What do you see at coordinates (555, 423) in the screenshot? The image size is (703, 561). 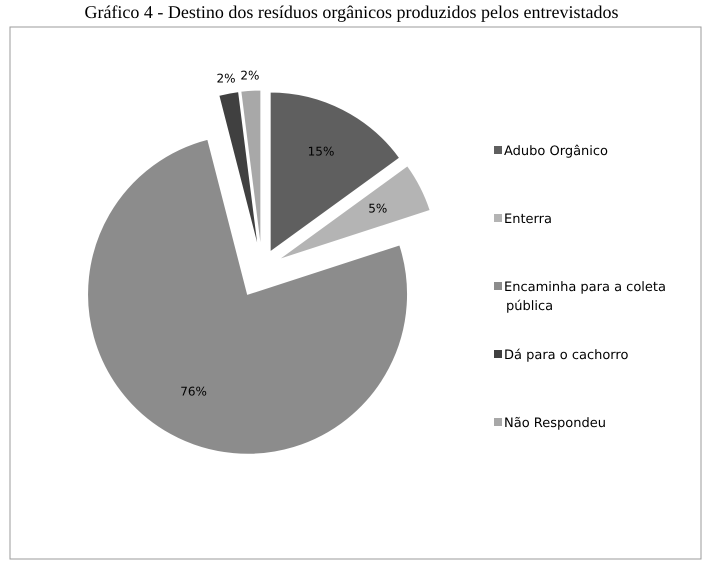 I see `legend-label: Não Respondeu` at bounding box center [555, 423].